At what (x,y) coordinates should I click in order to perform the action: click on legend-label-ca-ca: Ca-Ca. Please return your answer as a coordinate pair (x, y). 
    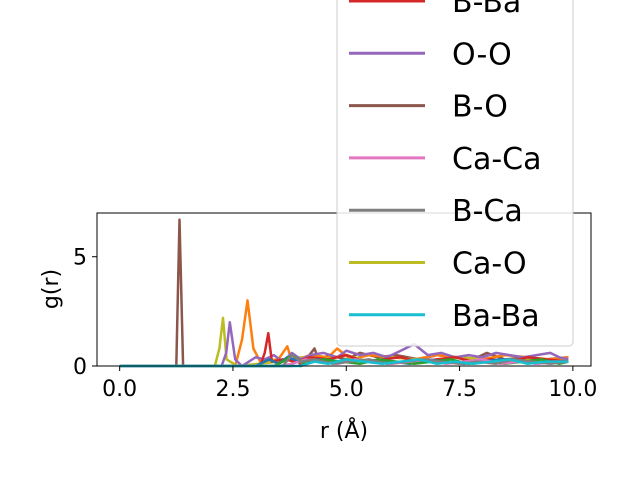
    Looking at the image, I should click on (497, 159).